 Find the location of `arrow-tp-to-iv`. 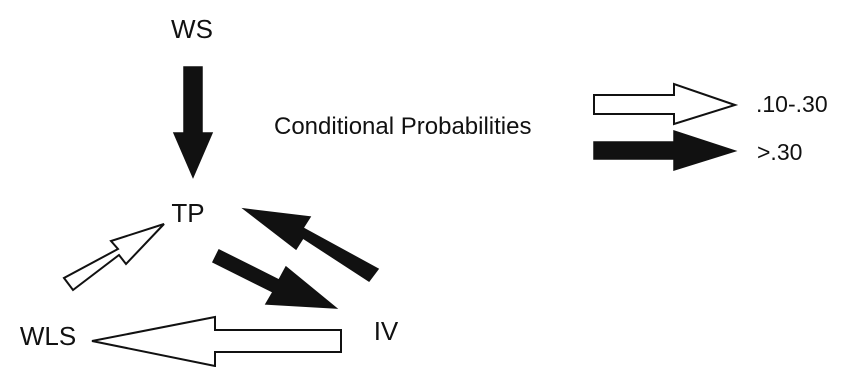

arrow-tp-to-iv is located at coordinates (275, 278).